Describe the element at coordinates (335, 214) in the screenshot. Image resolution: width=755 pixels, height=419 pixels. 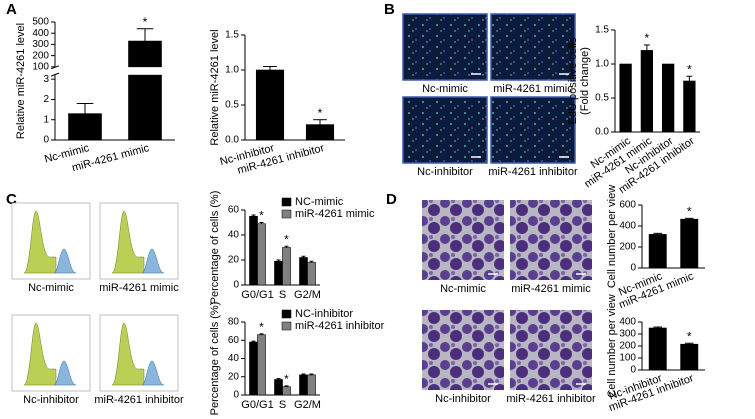
I see `legend-label: miR-4261 mimic` at that location.